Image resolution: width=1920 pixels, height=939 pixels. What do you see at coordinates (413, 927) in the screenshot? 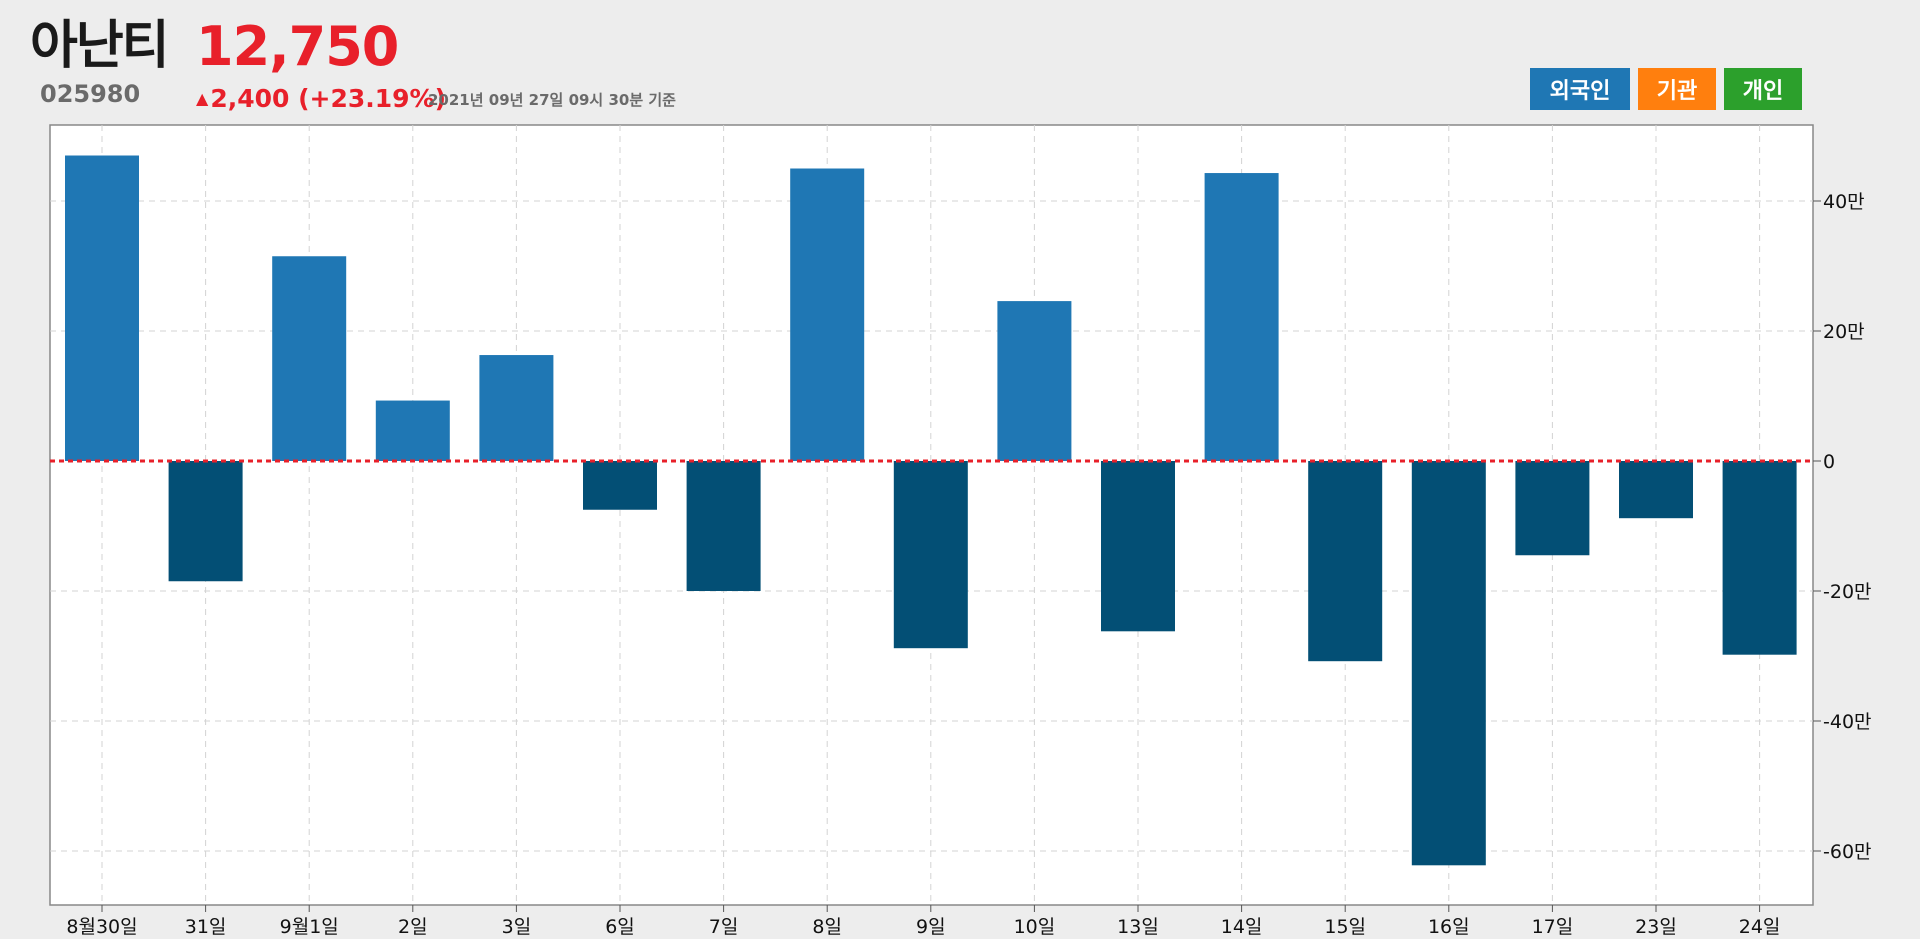
I see `x-tick-label: 2일` at bounding box center [413, 927].